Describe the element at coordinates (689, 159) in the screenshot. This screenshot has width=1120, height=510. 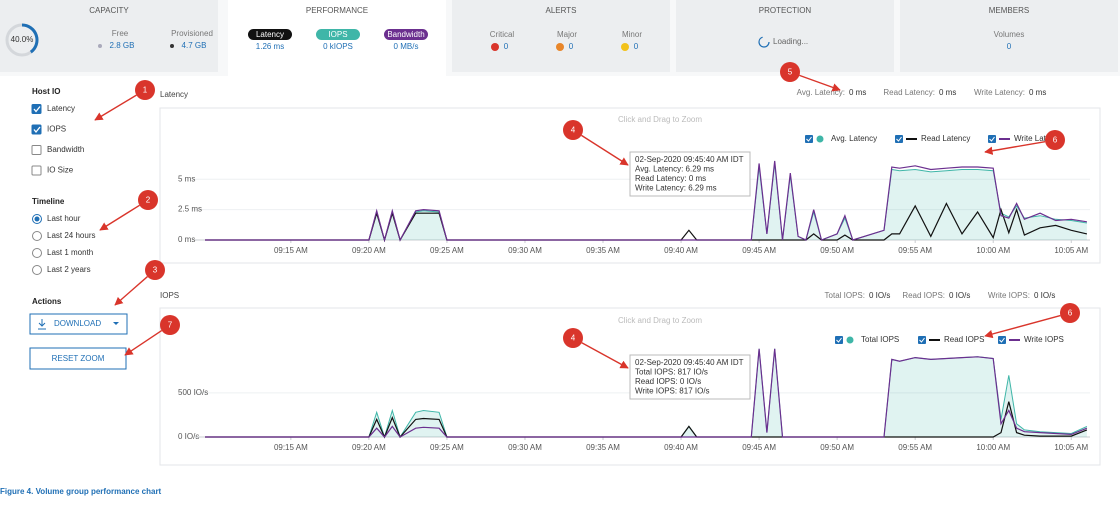
I see `tooltip-line: 02-Sep-2020 09:45:40 AM IDT` at that location.